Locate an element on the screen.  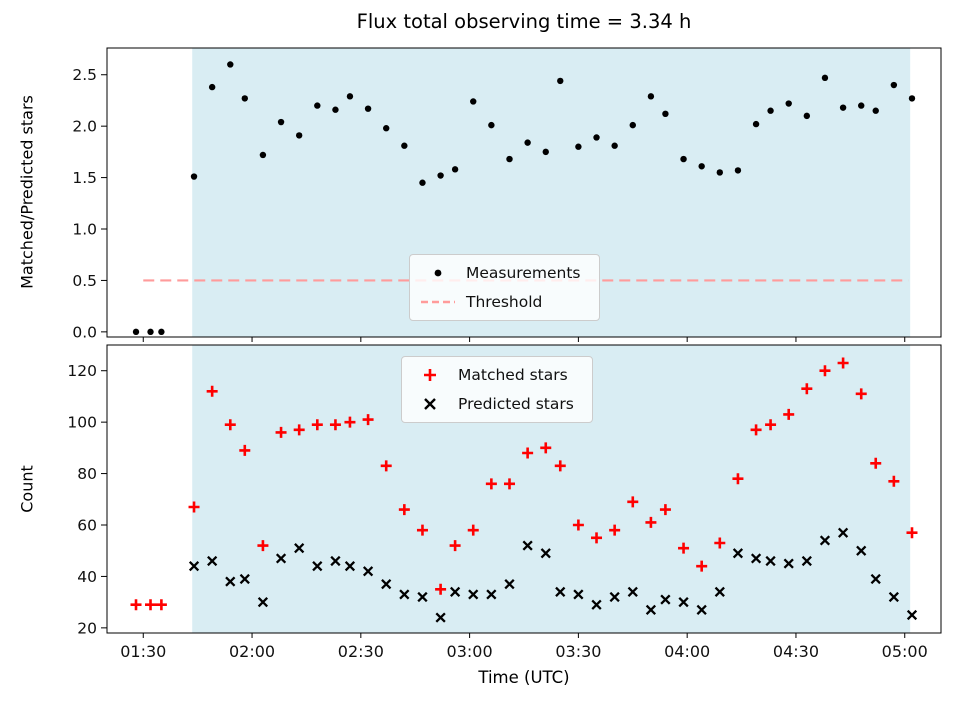
predicted-stars-x-icon is located at coordinates (430, 404).